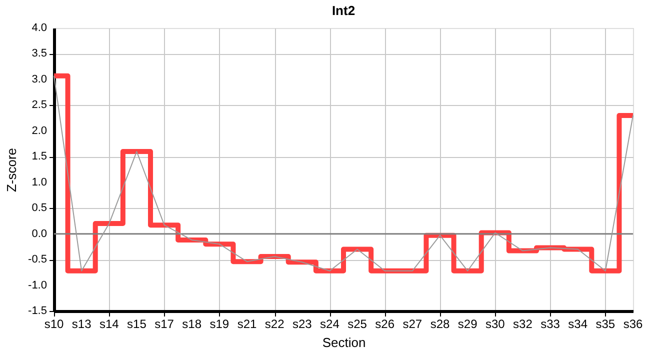  What do you see at coordinates (39, 182) in the screenshot?
I see `y-tick-label: 1.0` at bounding box center [39, 182].